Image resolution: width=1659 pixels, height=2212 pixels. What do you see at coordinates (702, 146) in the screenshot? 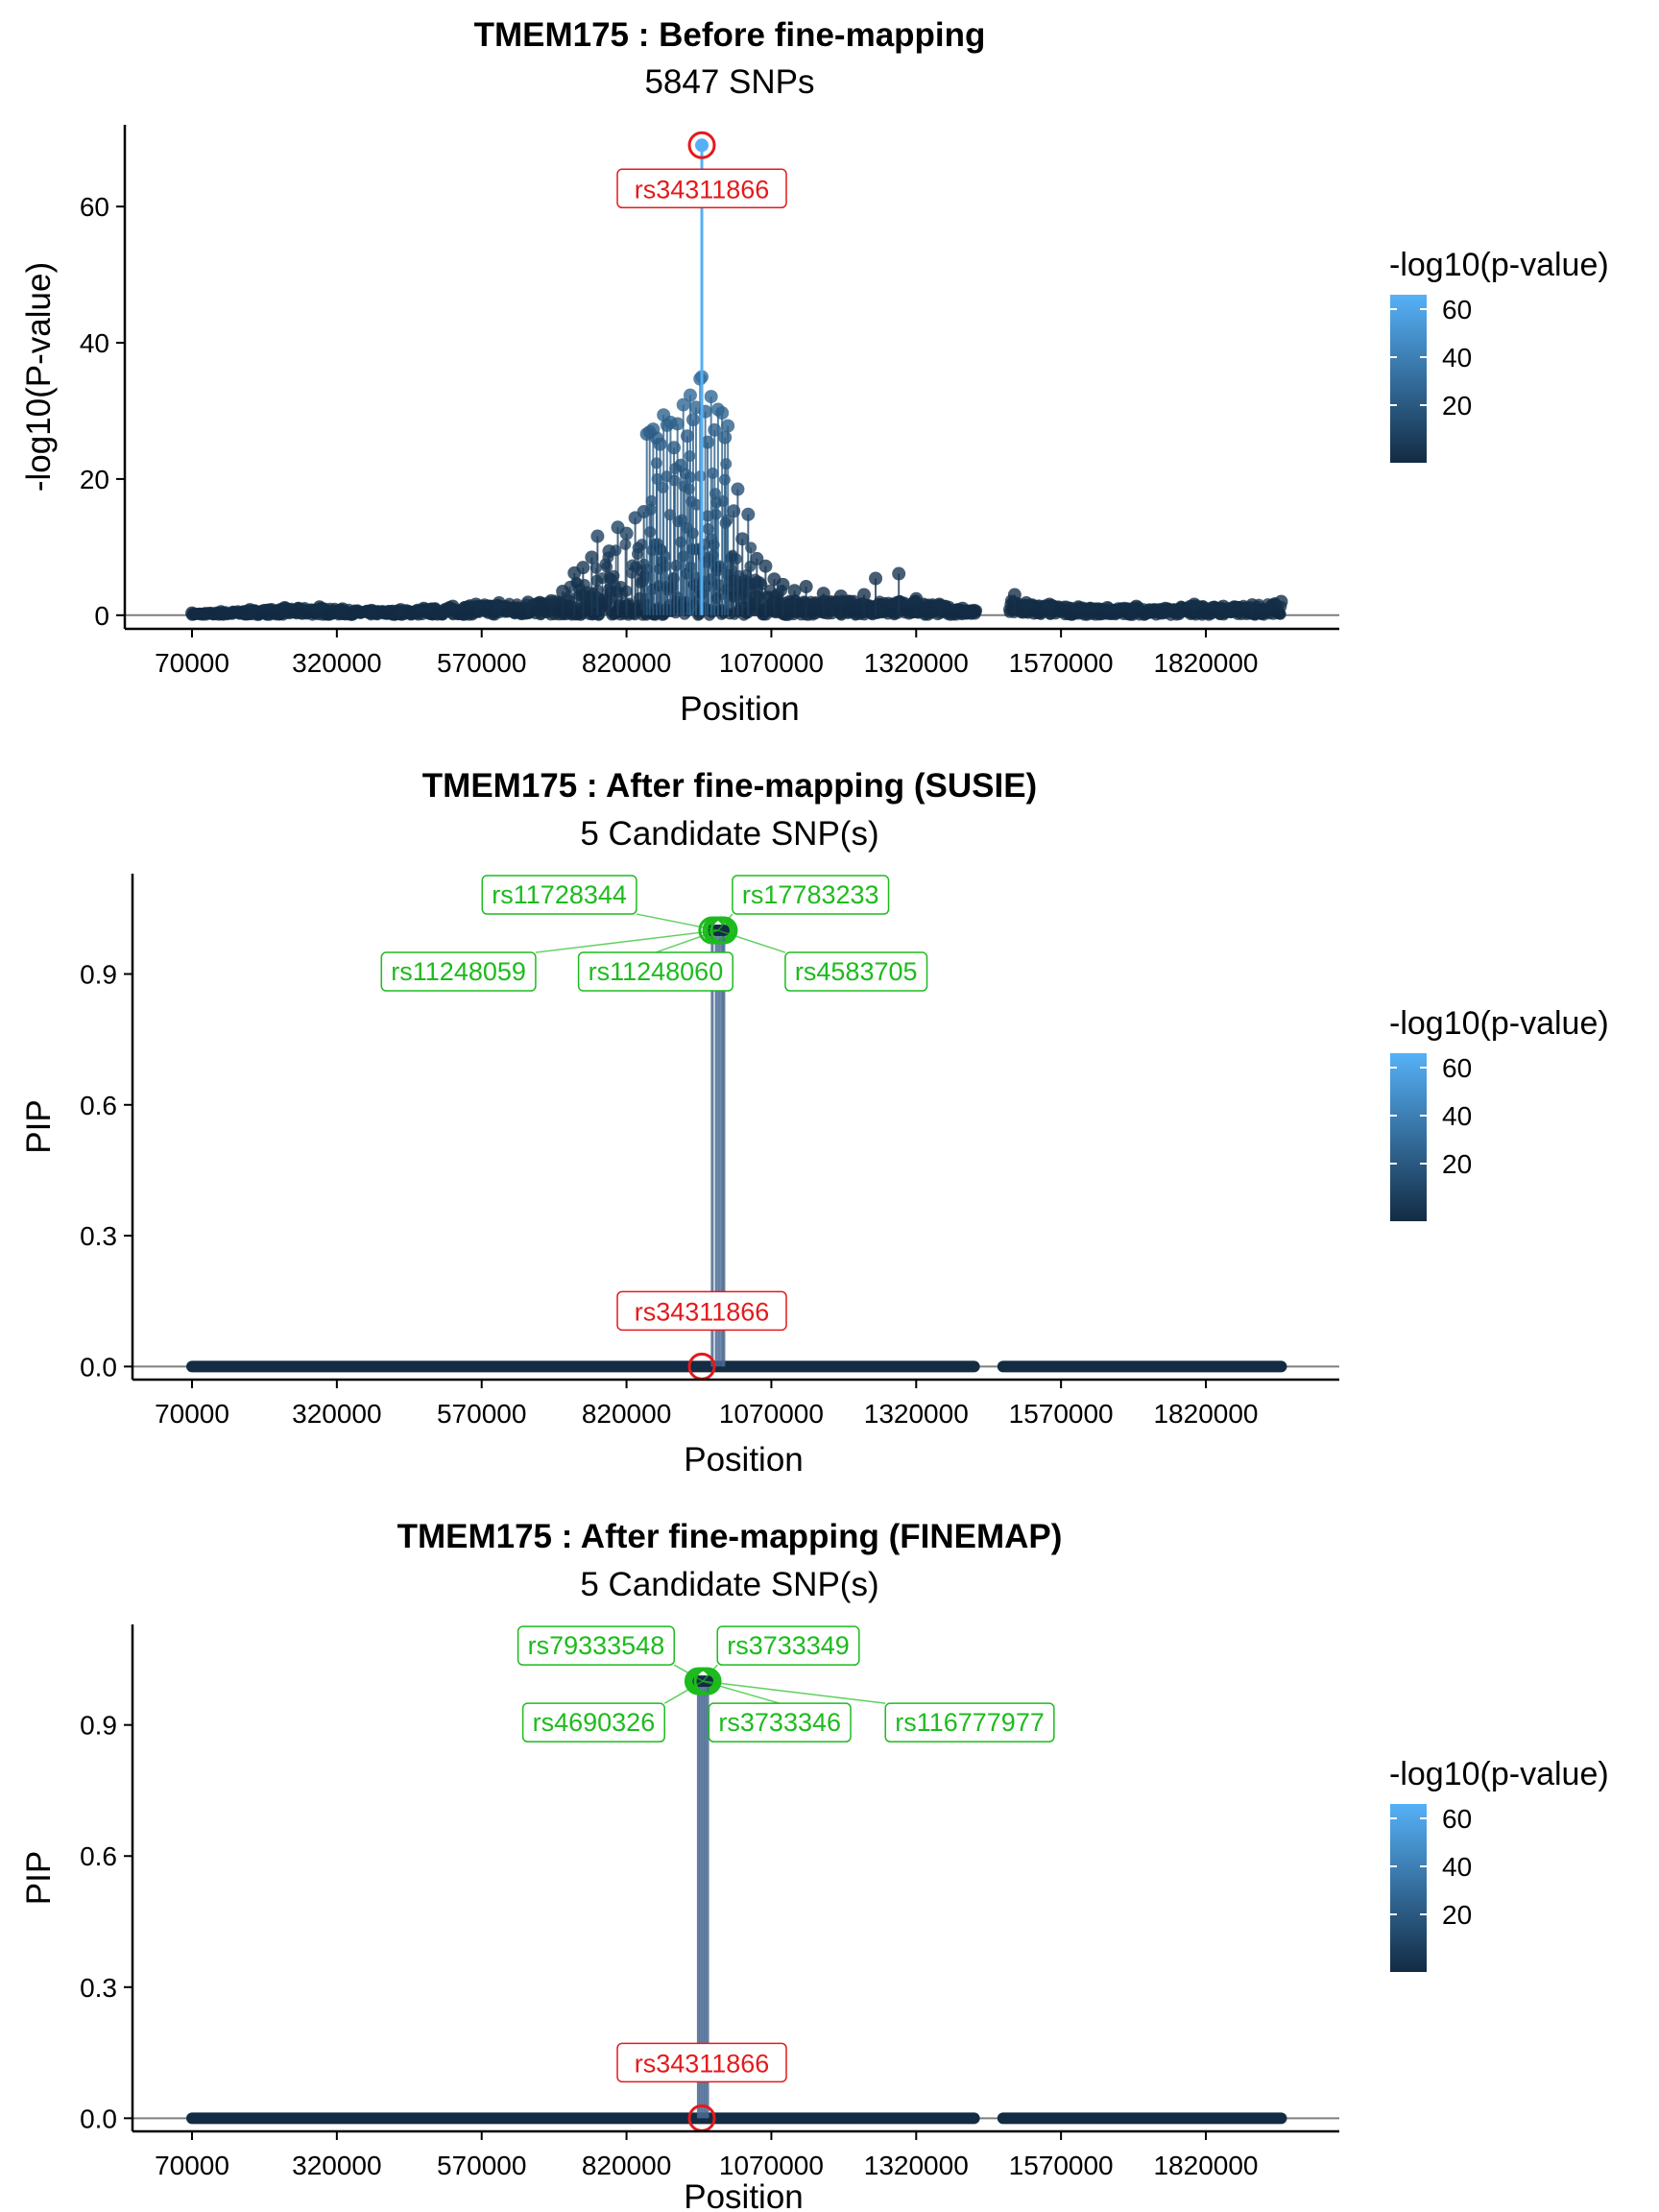
I see `lead-snp-point` at bounding box center [702, 146].